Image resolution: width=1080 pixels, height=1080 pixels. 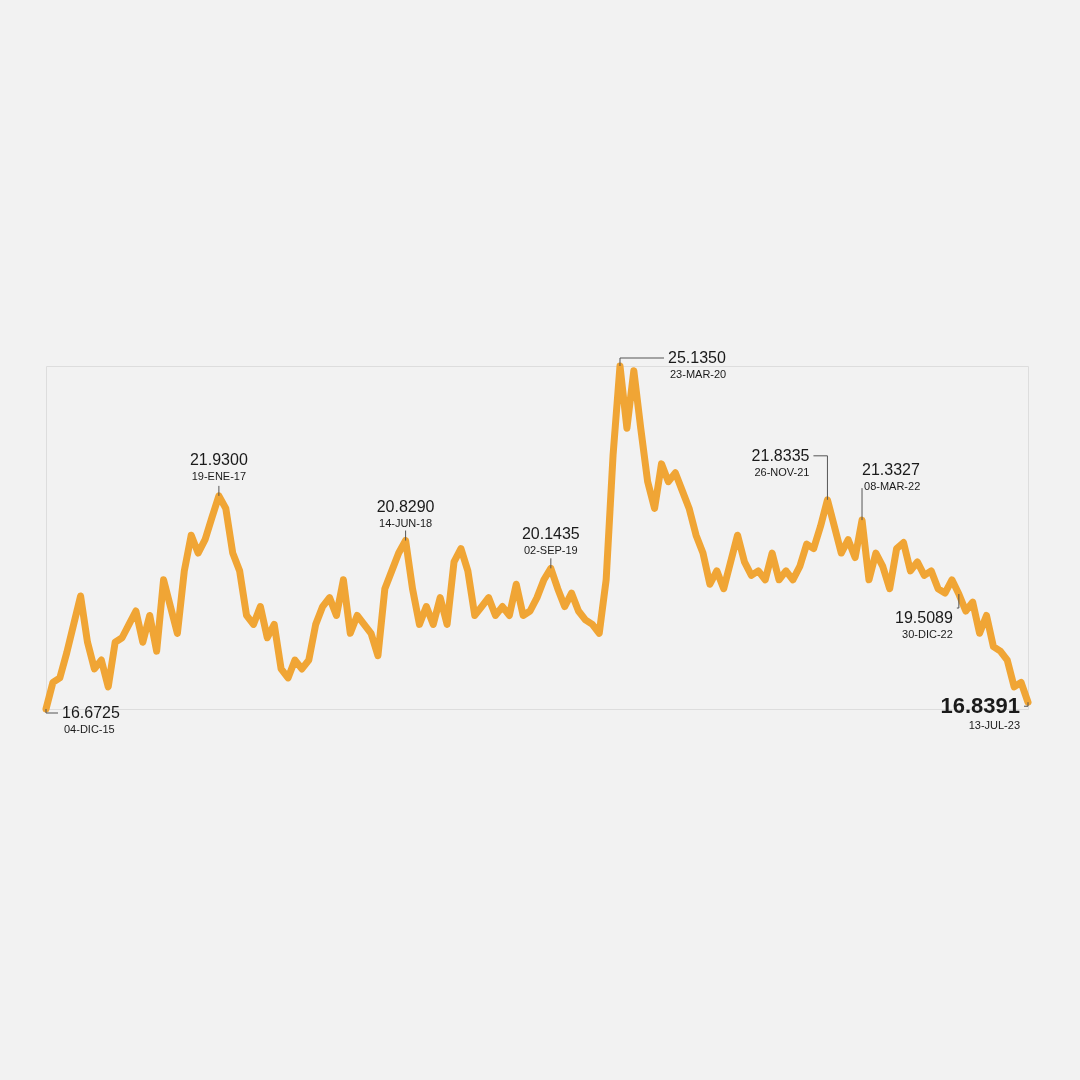 I want to click on annotation: 30-DIC-22, so click(x=927, y=634).